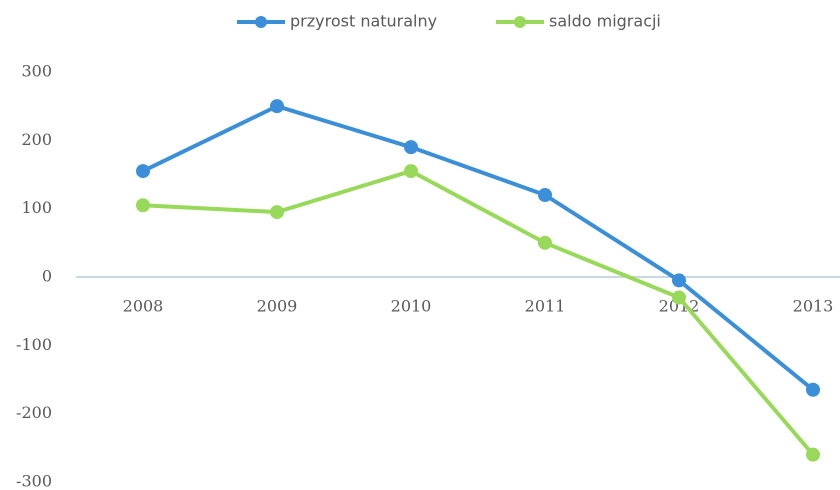 The width and height of the screenshot is (840, 490). What do you see at coordinates (47, 276) in the screenshot?
I see `y-tick-label: 0` at bounding box center [47, 276].